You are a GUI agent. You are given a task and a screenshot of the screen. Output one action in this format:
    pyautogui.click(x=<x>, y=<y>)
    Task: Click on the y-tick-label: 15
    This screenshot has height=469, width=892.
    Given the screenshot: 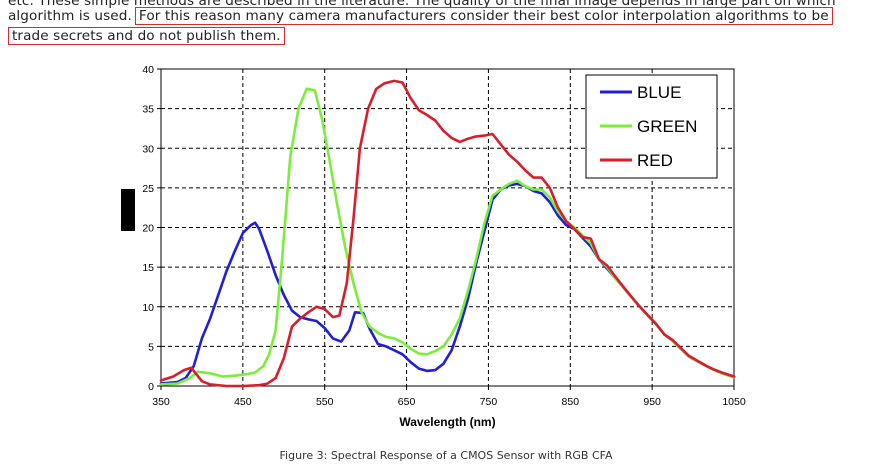 What is the action you would take?
    pyautogui.click(x=148, y=268)
    